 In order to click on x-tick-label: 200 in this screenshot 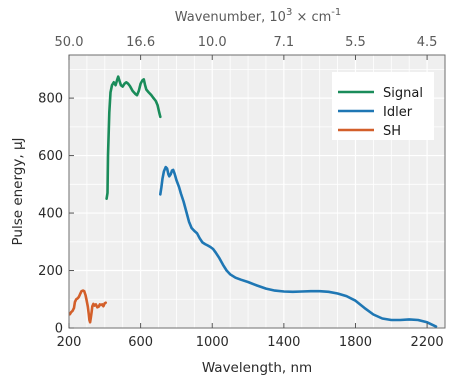, I will do `click(69, 342)`.